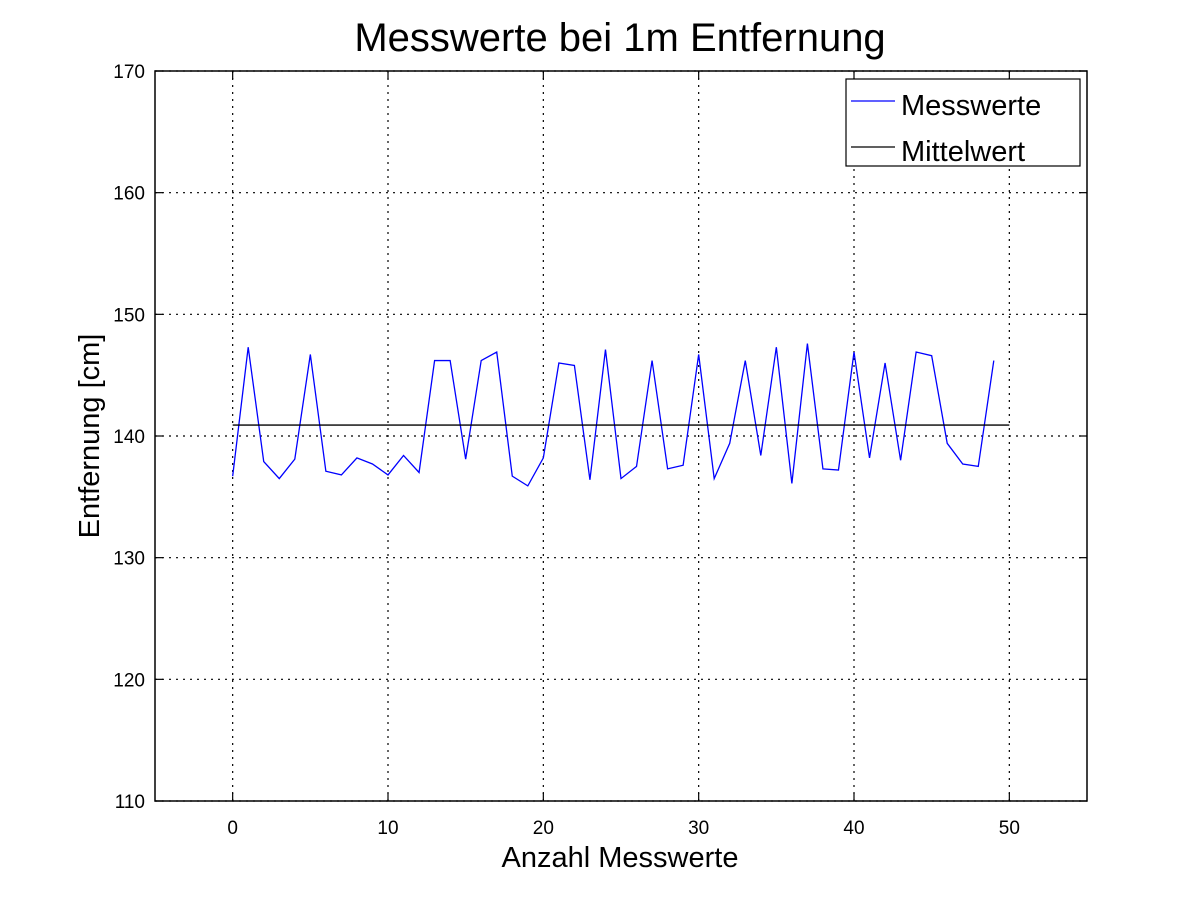 The height and width of the screenshot is (902, 1200). Describe the element at coordinates (971, 106) in the screenshot. I see `legend-label-messwerte: Messwerte` at that location.